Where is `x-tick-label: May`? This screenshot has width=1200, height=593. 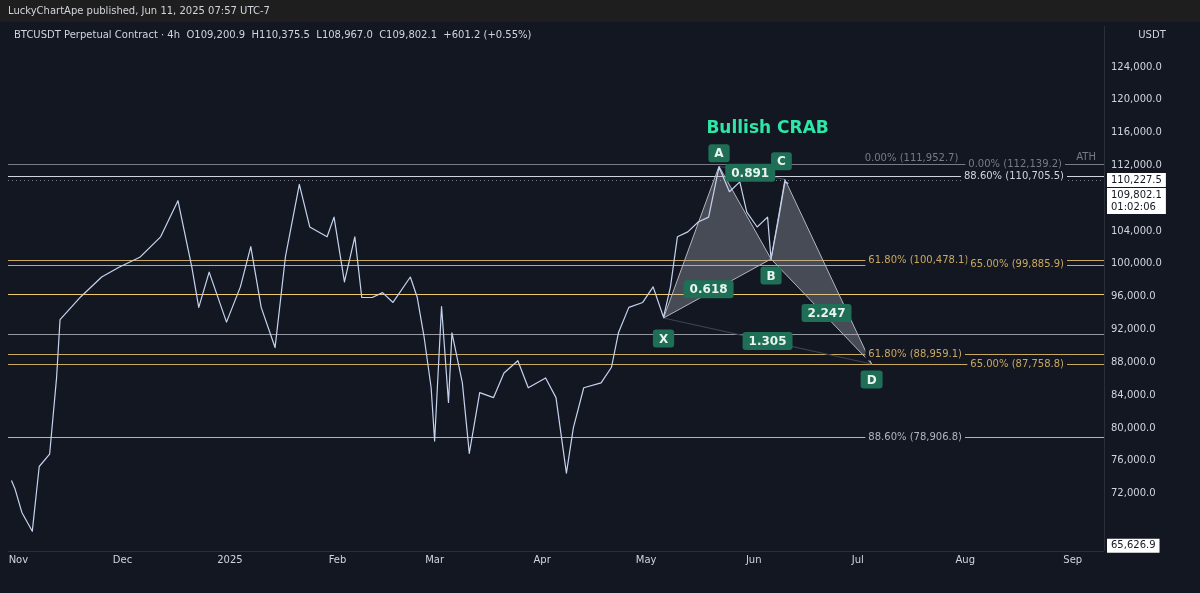 x-tick-label: May is located at coordinates (646, 559).